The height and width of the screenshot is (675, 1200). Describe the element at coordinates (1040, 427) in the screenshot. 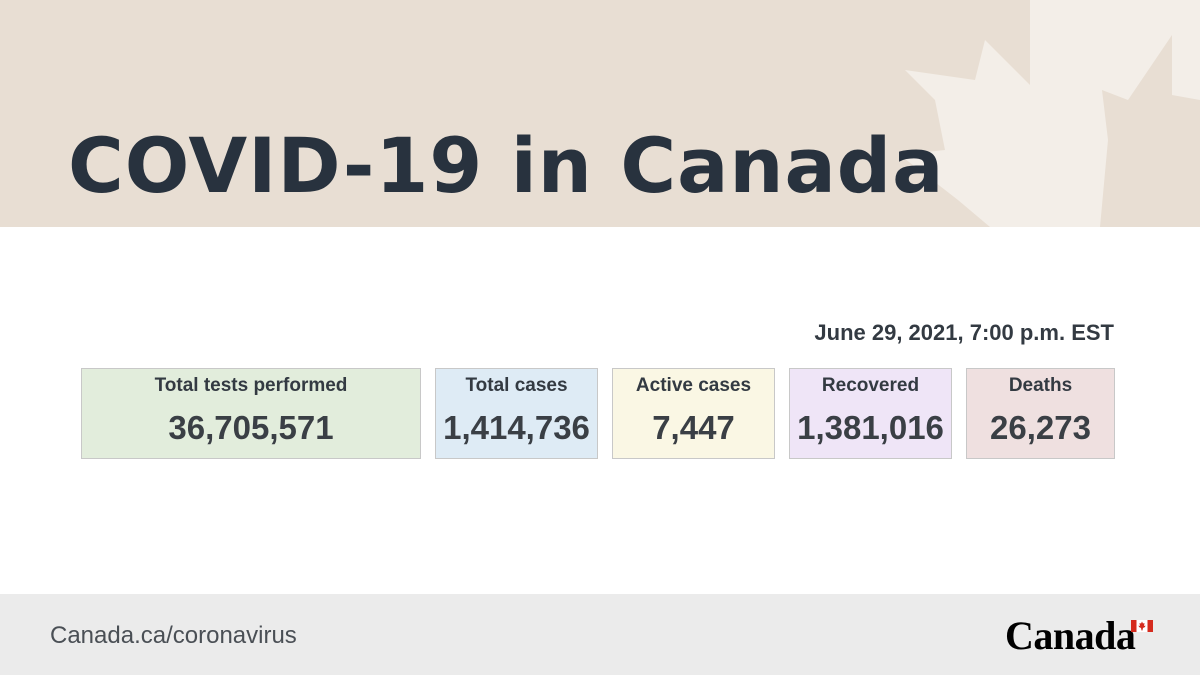

I see `stat-value: 26,273` at that location.